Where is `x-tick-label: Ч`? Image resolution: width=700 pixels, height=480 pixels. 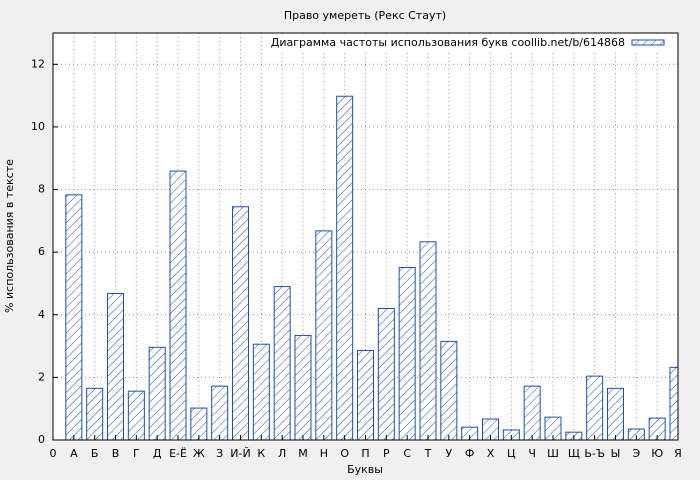 x-tick-label: Ч is located at coordinates (532, 453).